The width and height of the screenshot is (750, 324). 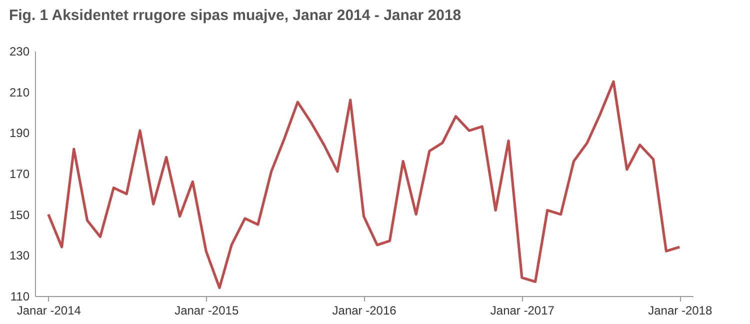 I want to click on y-tick-label: 150, so click(x=19, y=215).